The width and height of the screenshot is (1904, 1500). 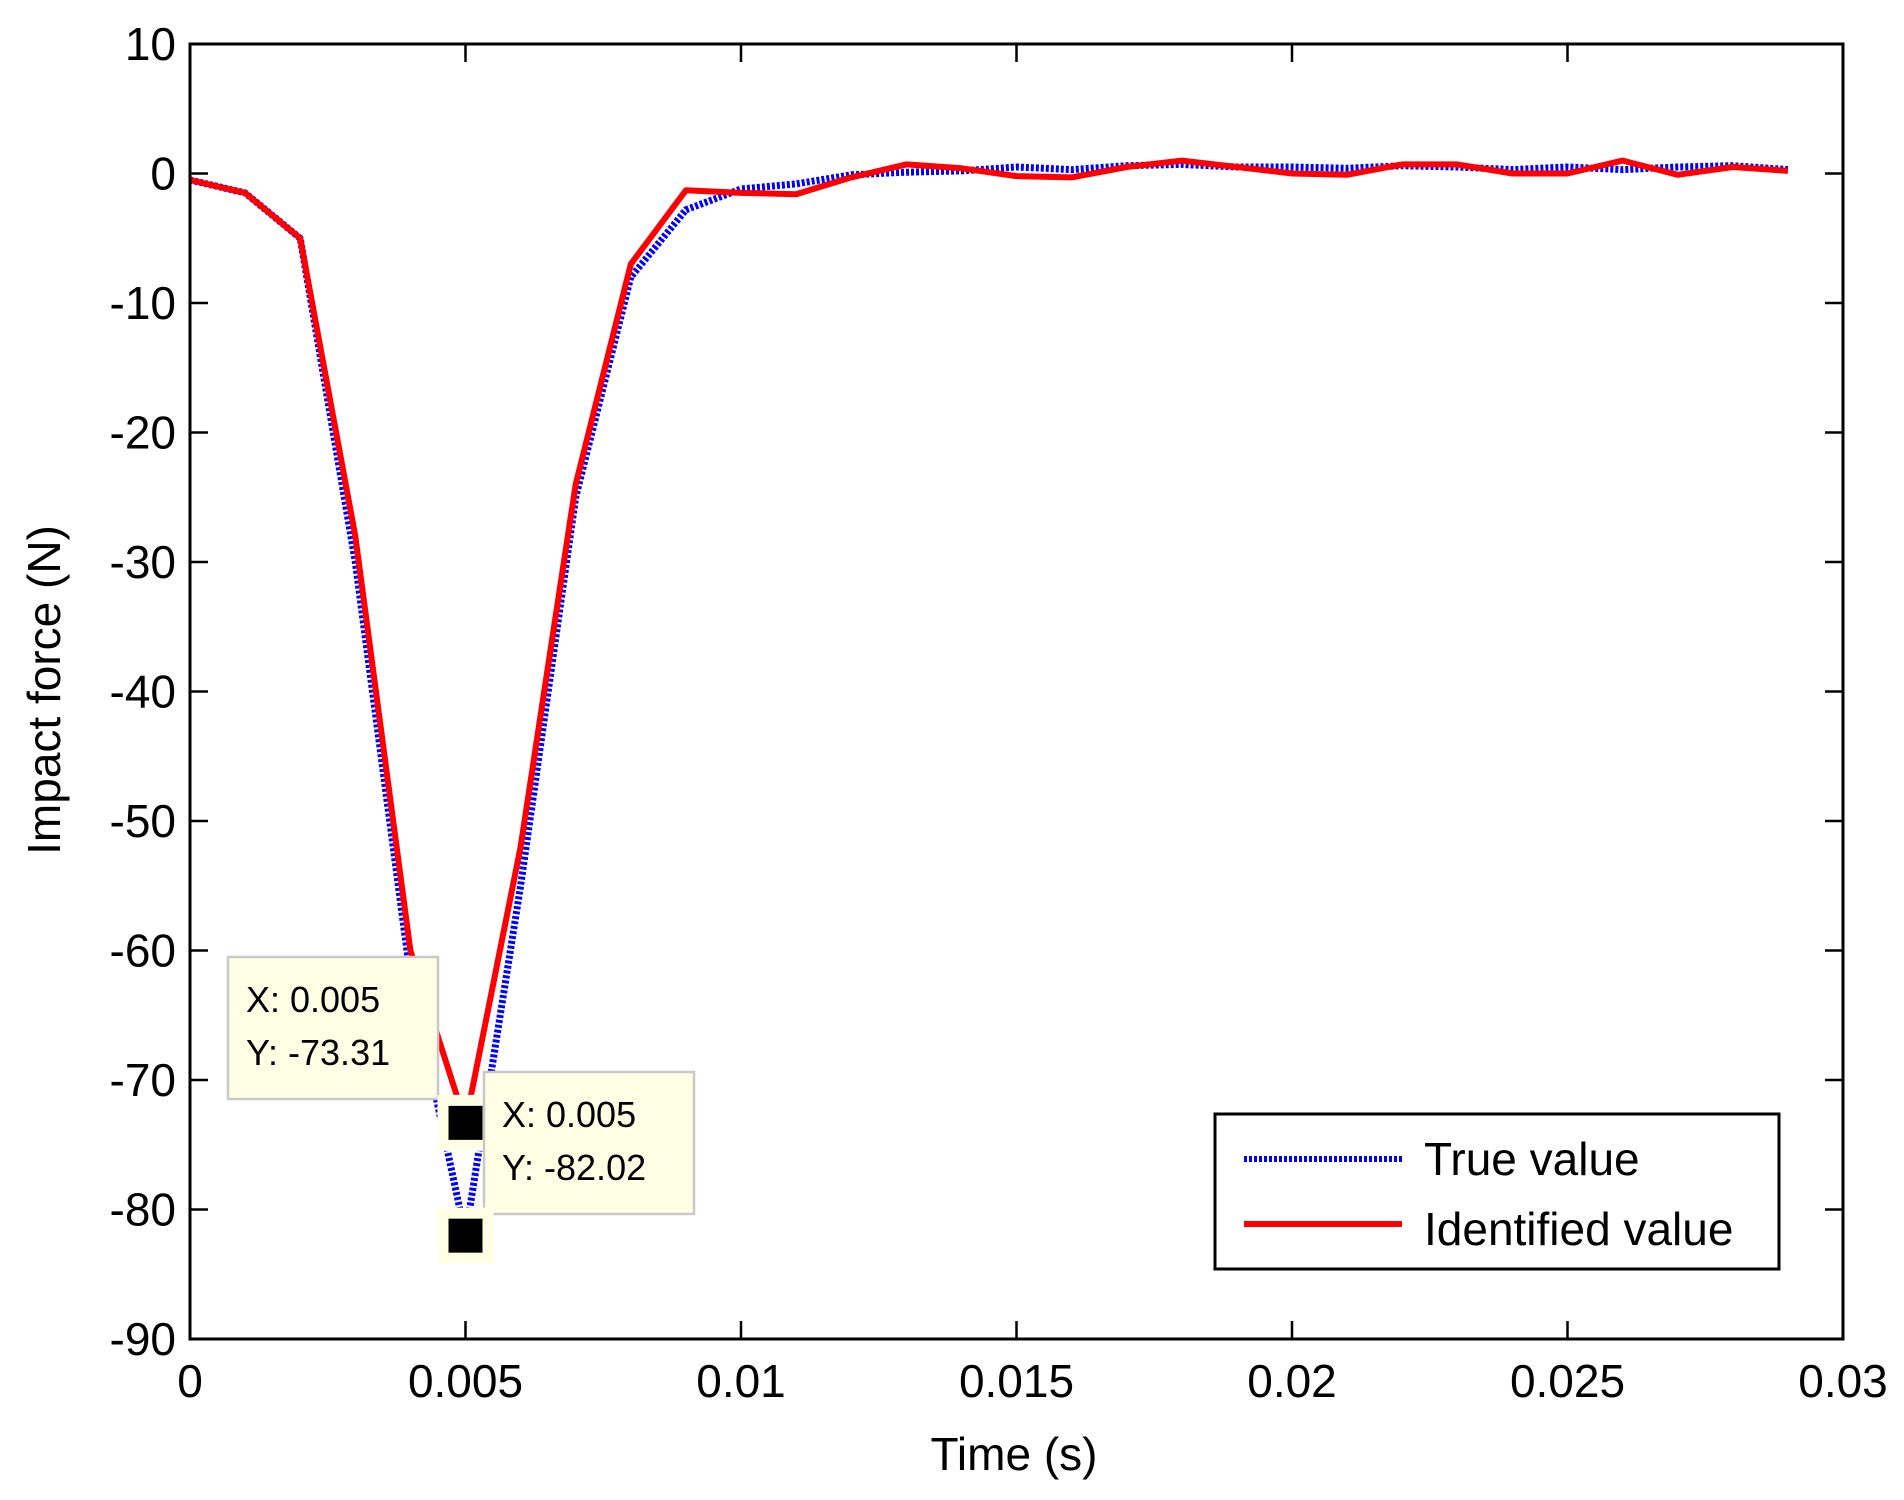 What do you see at coordinates (44, 690) in the screenshot?
I see `y-axis-title: Impact force (N)` at bounding box center [44, 690].